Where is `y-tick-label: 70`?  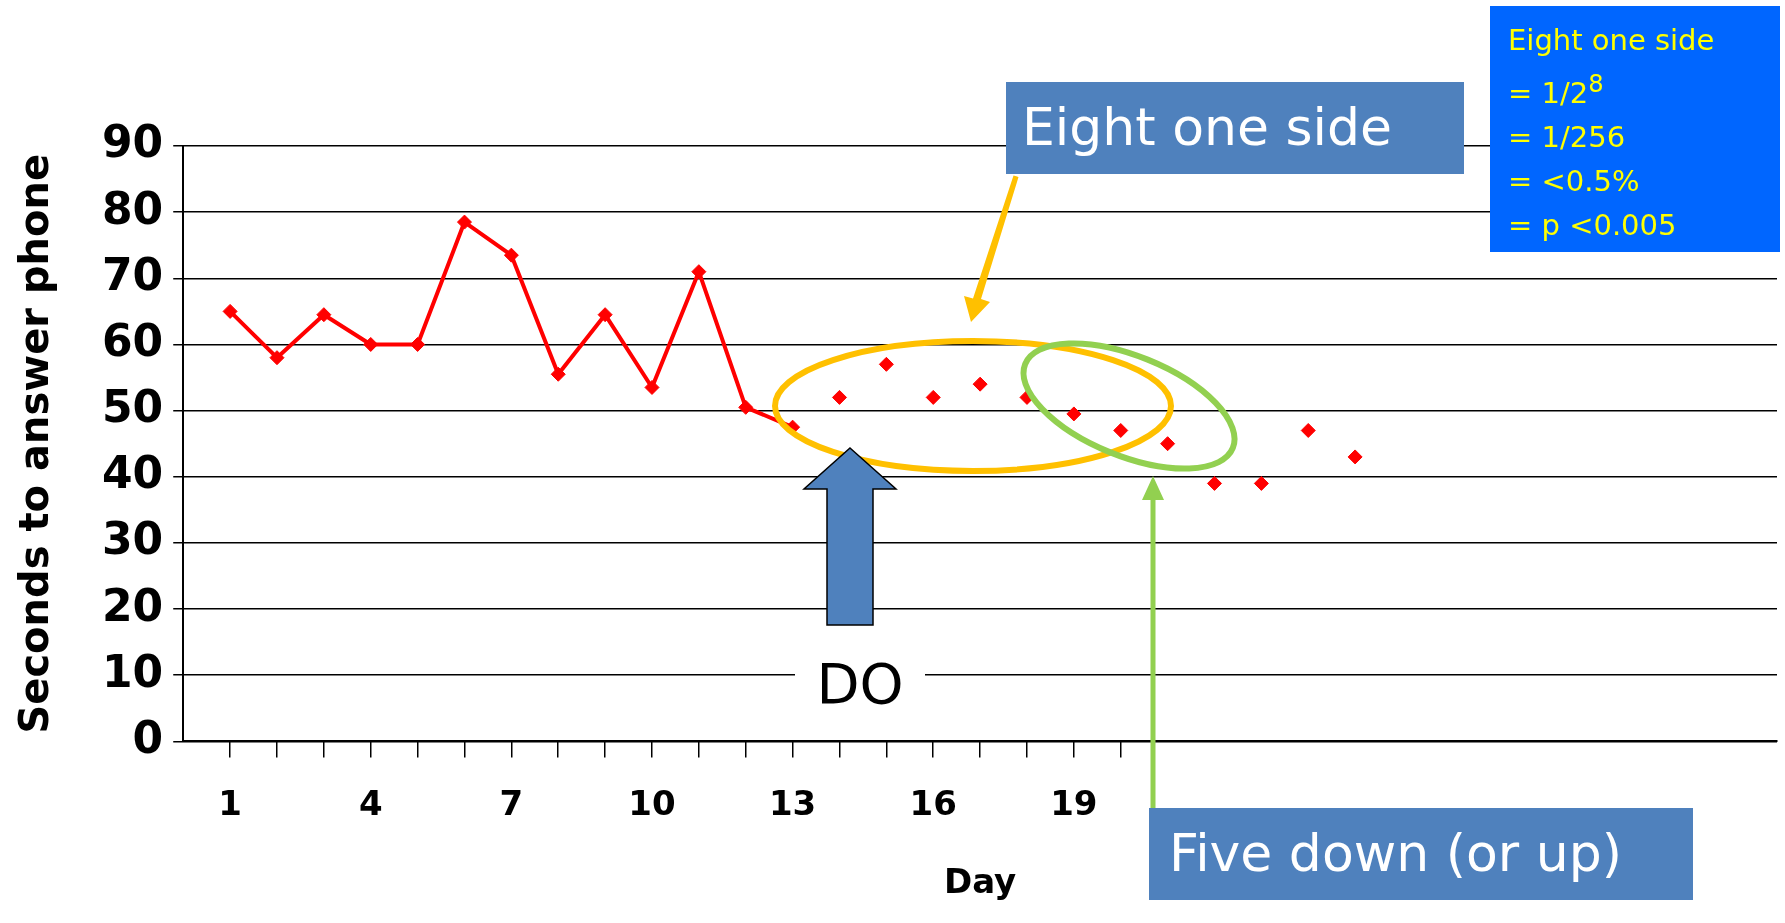
y-tick-label: 70 is located at coordinates (133, 274).